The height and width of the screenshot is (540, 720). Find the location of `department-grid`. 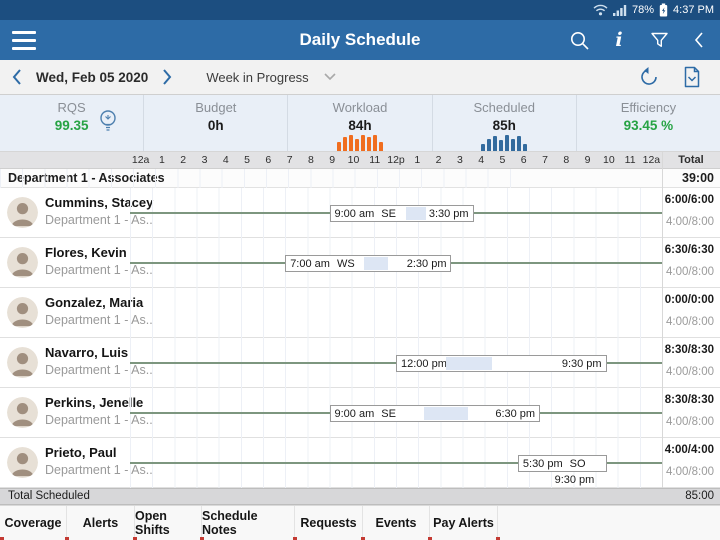

department-grid is located at coordinates (266, 178).